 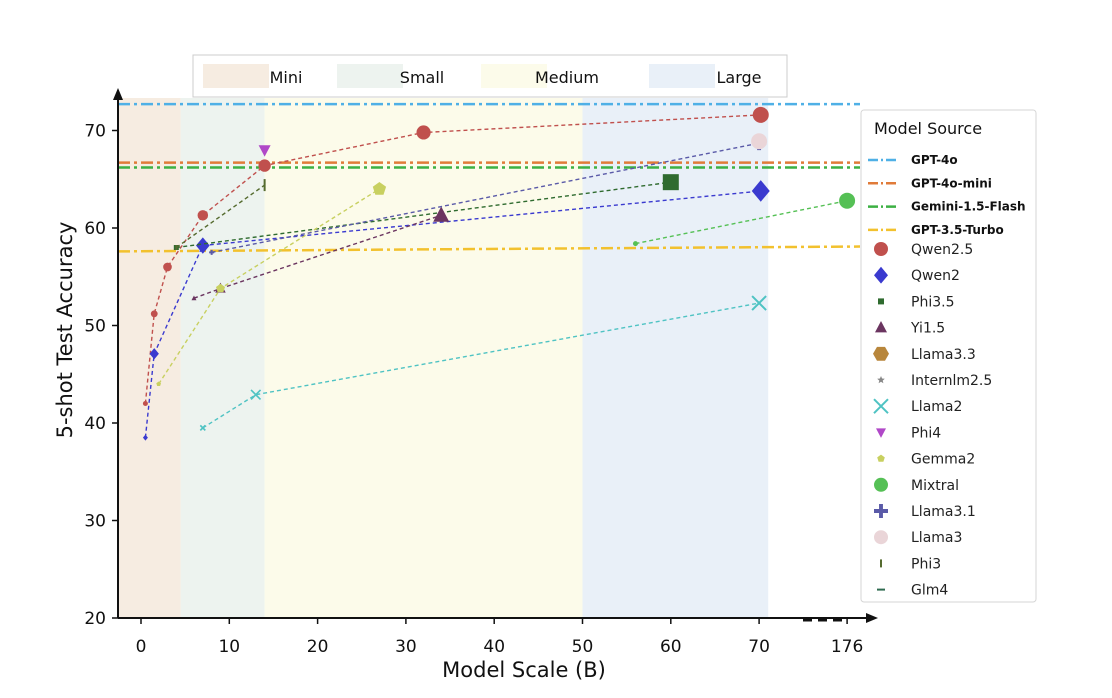 What do you see at coordinates (524, 670) in the screenshot?
I see `x-axis-label: Model Scale (B)` at bounding box center [524, 670].